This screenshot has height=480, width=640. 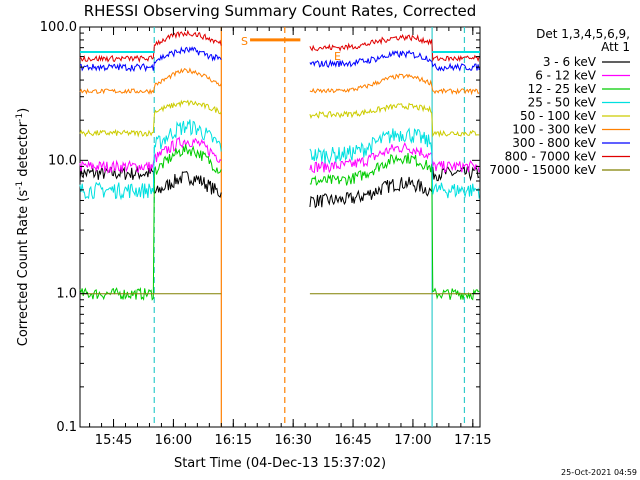 What do you see at coordinates (244, 41) in the screenshot?
I see `saa-start-marker: S` at bounding box center [244, 41].